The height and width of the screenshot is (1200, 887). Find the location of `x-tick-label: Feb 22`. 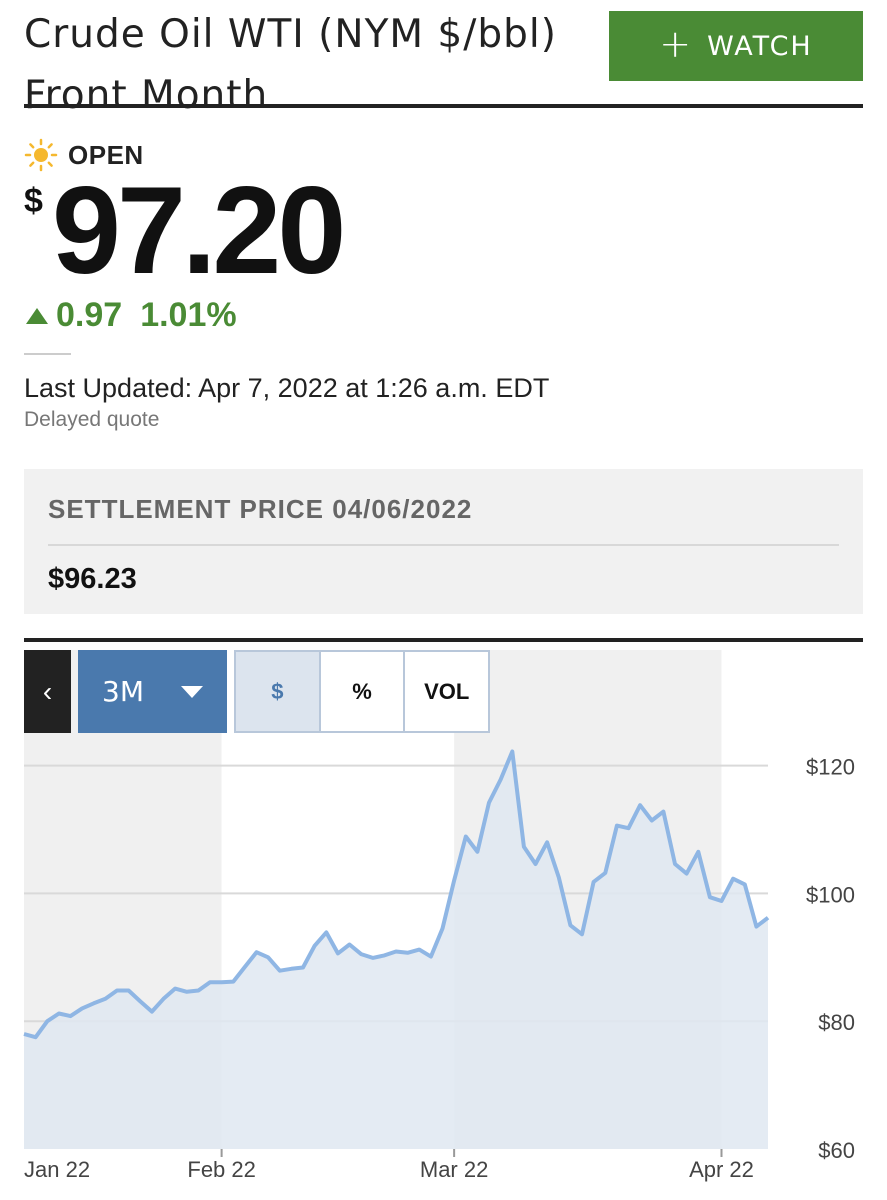

x-tick-label: Feb 22 is located at coordinates (221, 1169).